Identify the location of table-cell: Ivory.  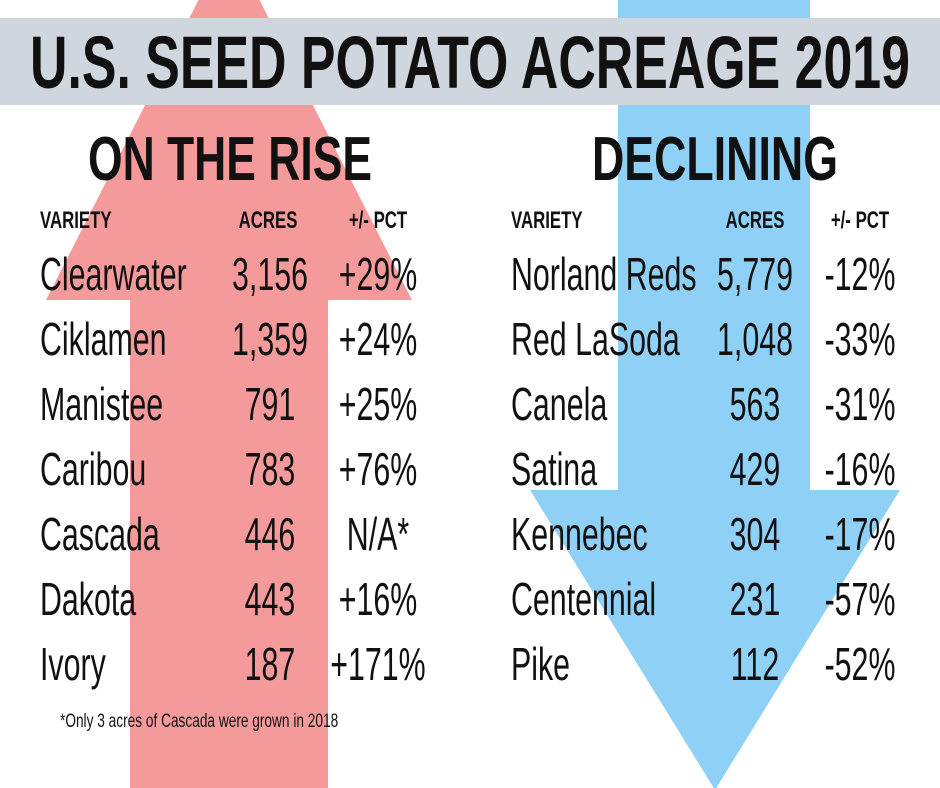
(73, 665).